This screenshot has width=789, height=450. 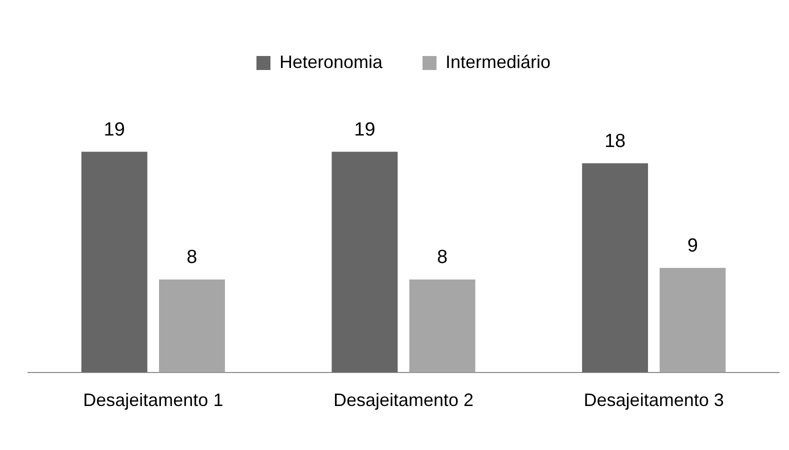 What do you see at coordinates (153, 400) in the screenshot?
I see `x-tick-label: Desajeitamento 1` at bounding box center [153, 400].